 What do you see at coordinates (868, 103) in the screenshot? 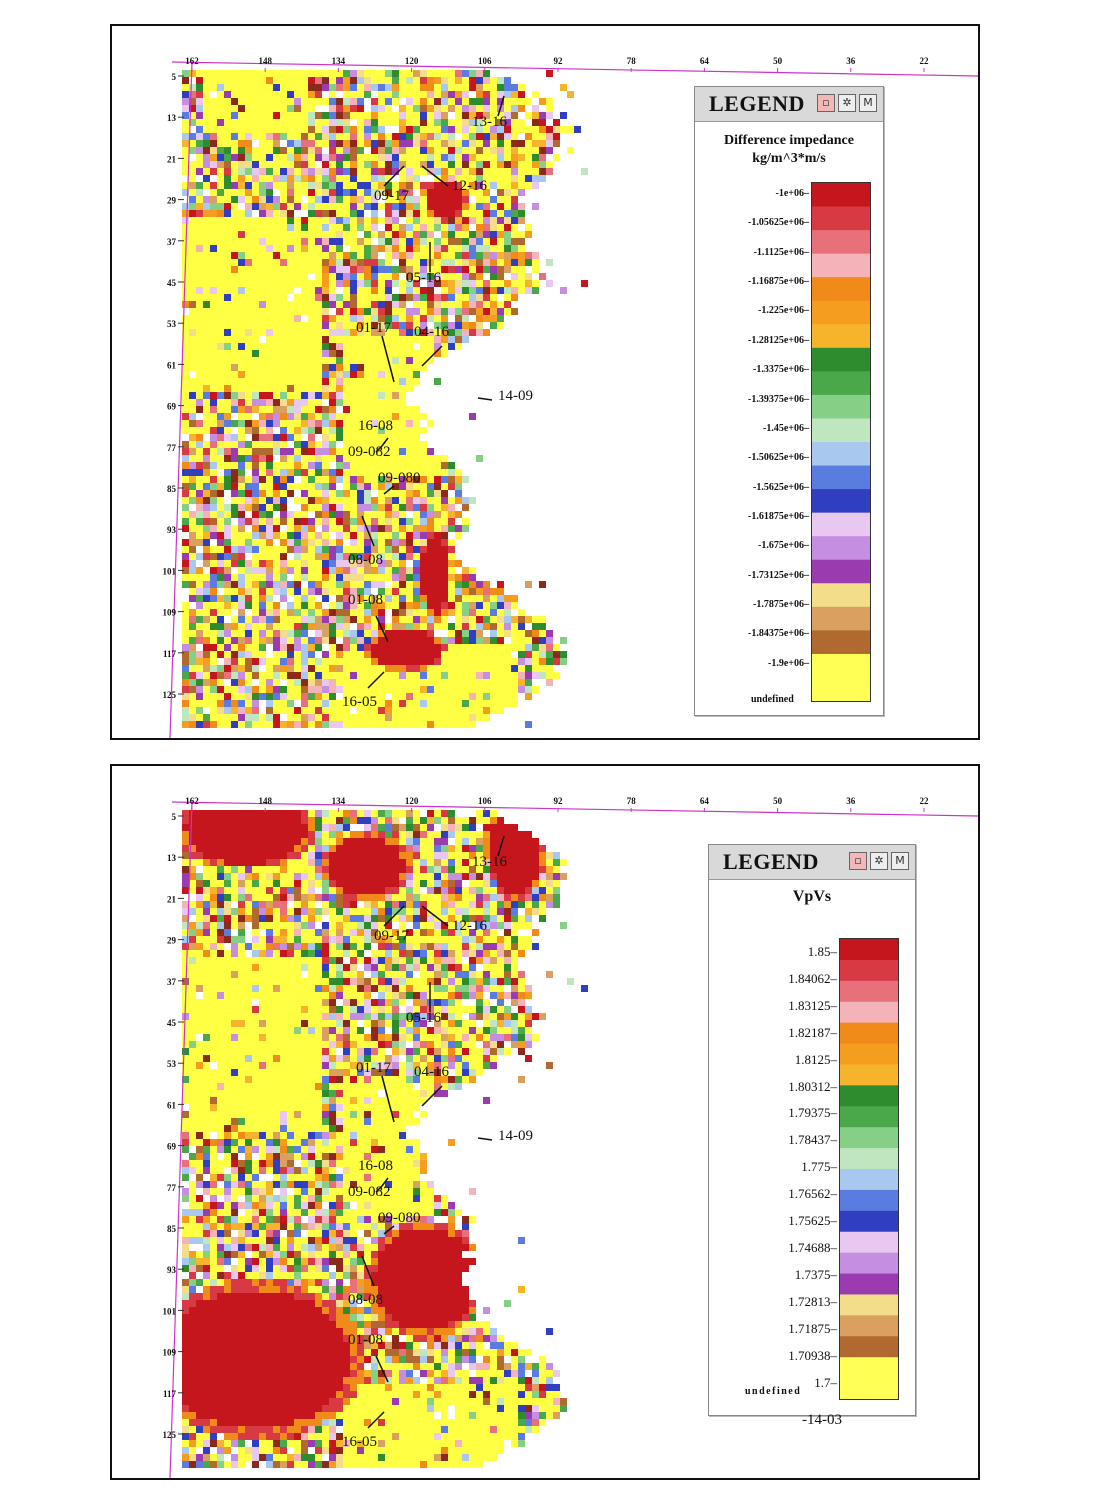
I see `legend-maximize-icon: M` at bounding box center [868, 103].